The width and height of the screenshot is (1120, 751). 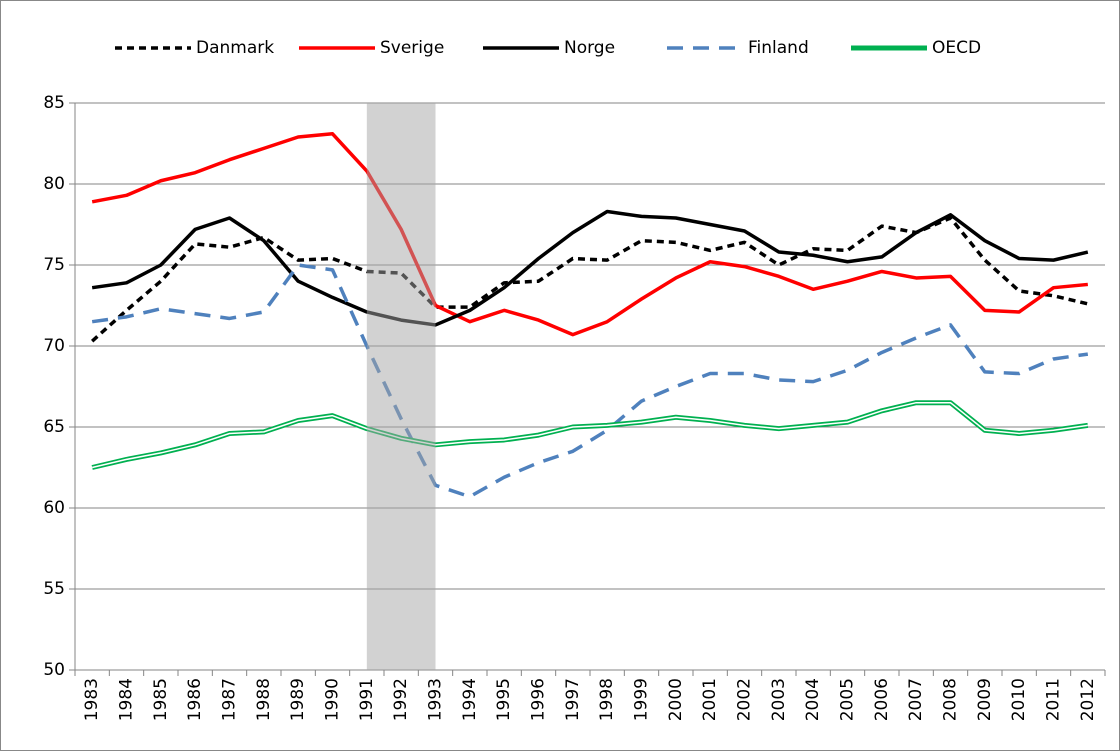 I want to click on x-tick-label: 2007, so click(x=916, y=699).